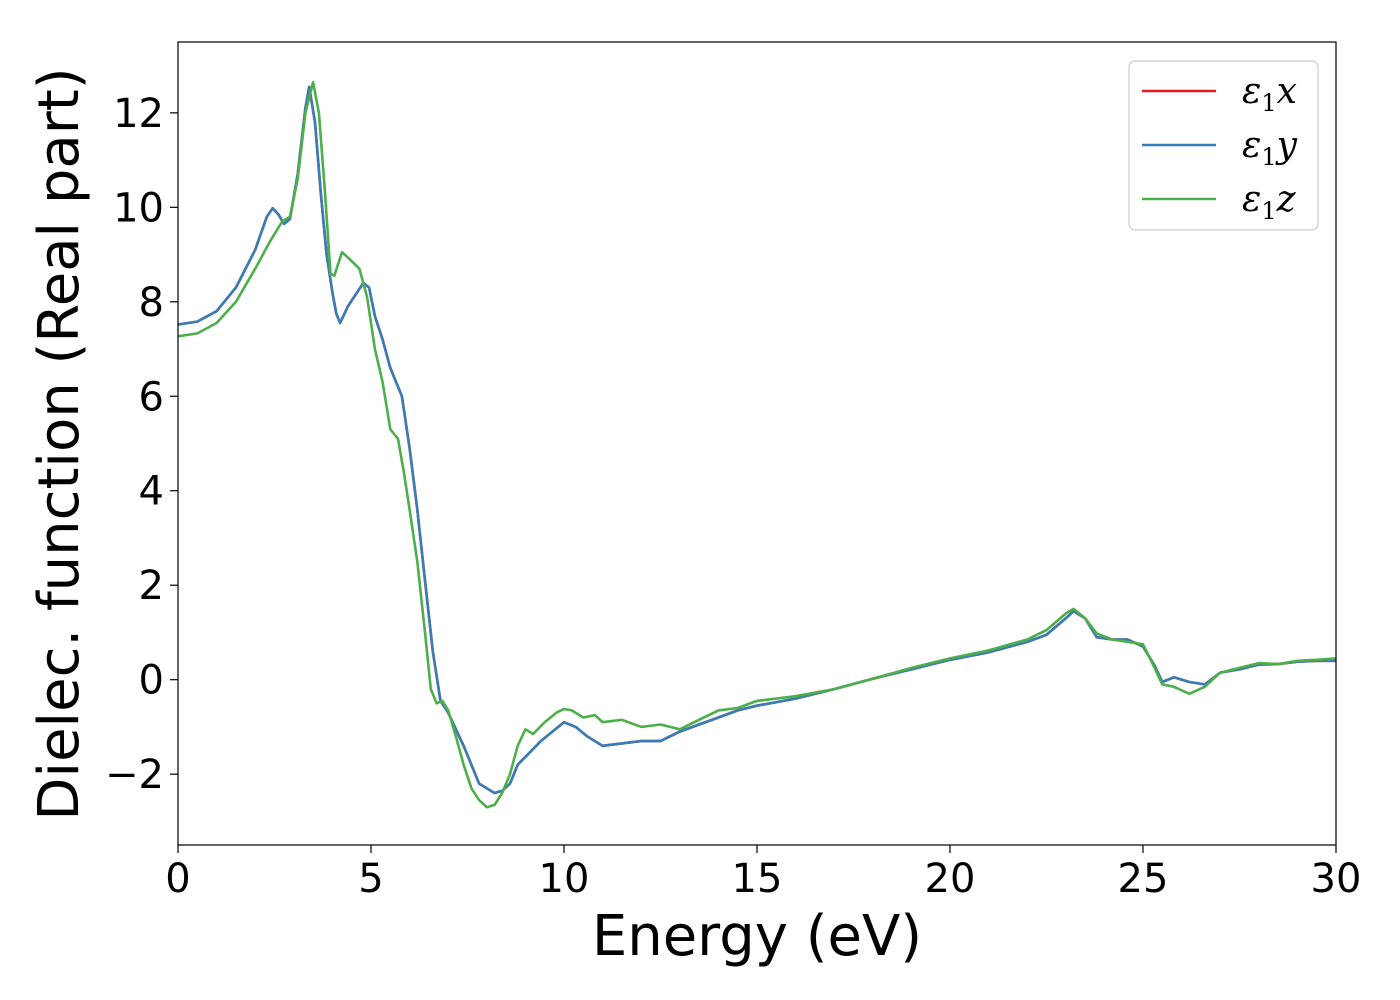  What do you see at coordinates (1143, 879) in the screenshot?
I see `x-tick-label: 25` at bounding box center [1143, 879].